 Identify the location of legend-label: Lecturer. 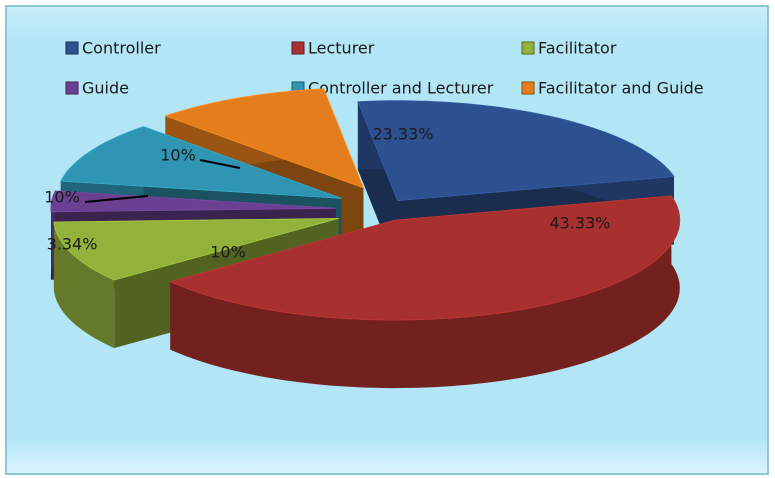
(341, 48).